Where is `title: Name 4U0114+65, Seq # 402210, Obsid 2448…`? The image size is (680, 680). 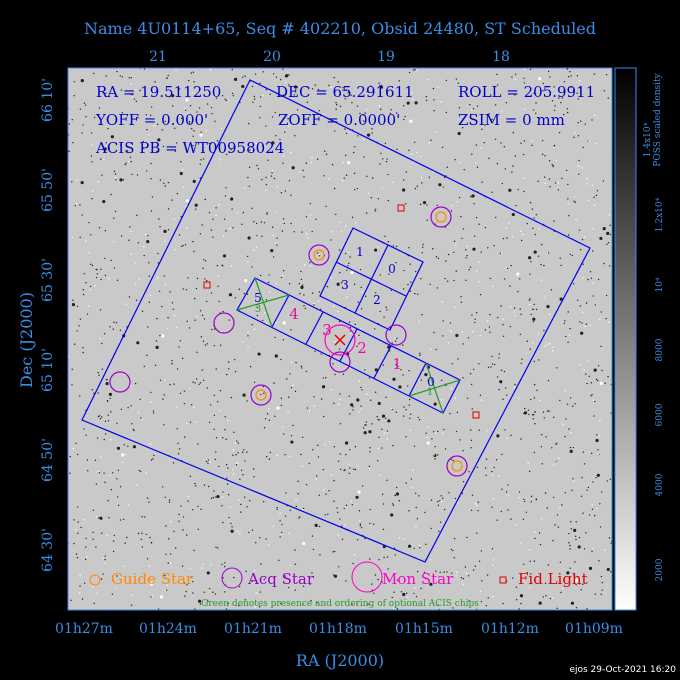
title: Name 4U0114+65, Seq # 402210, Obsid 2448… is located at coordinates (340, 28).